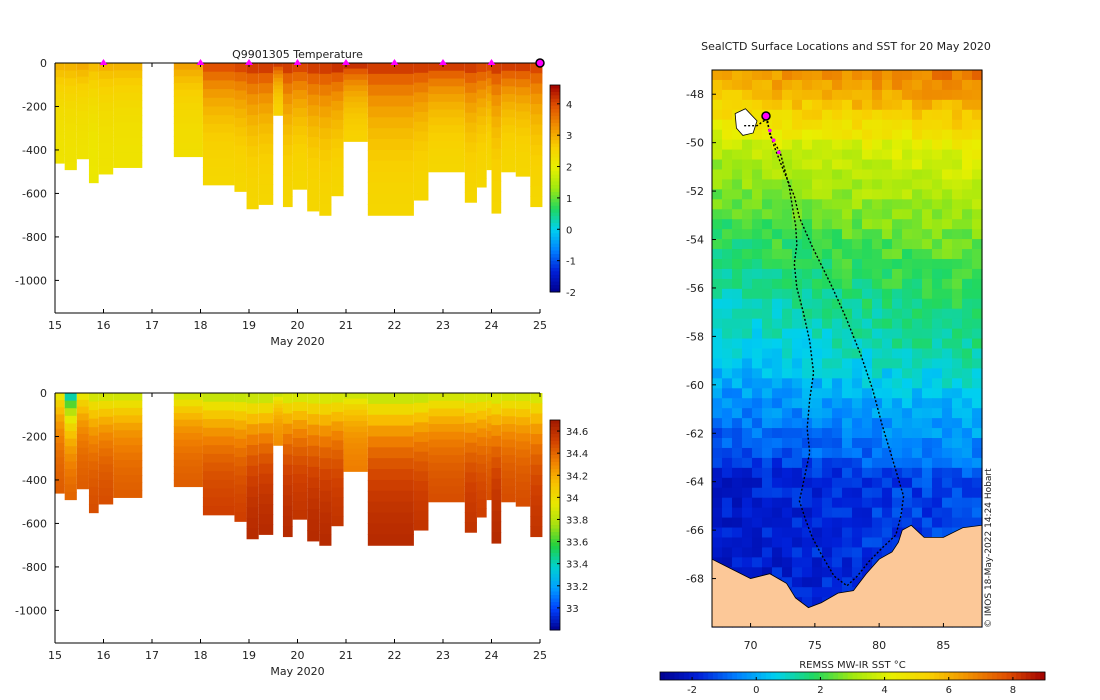  I want to click on colorbar-tick-label: -1, so click(571, 262).